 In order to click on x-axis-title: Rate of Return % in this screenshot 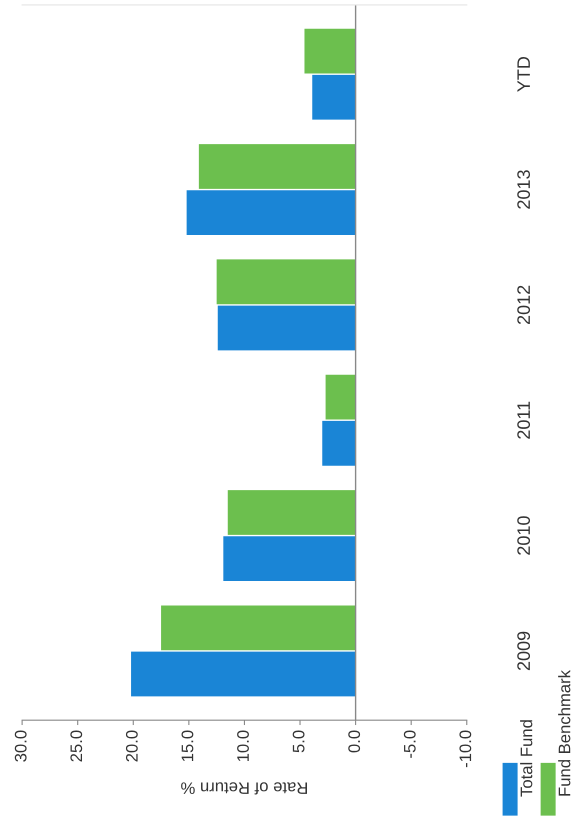, I will do `click(244, 788)`.